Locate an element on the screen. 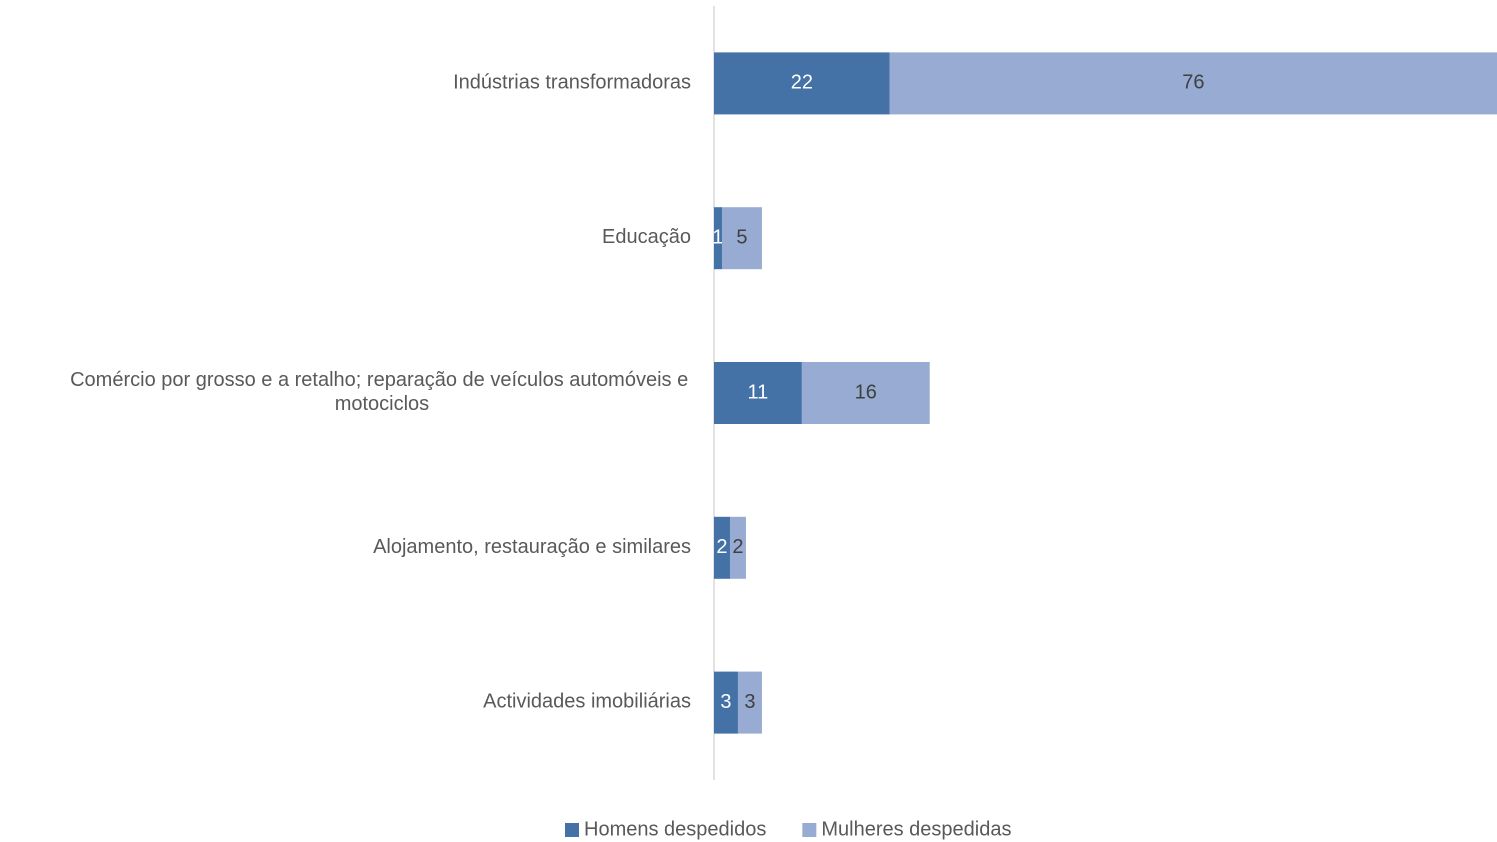 The height and width of the screenshot is (842, 1497). value-label: 16 is located at coordinates (866, 392).